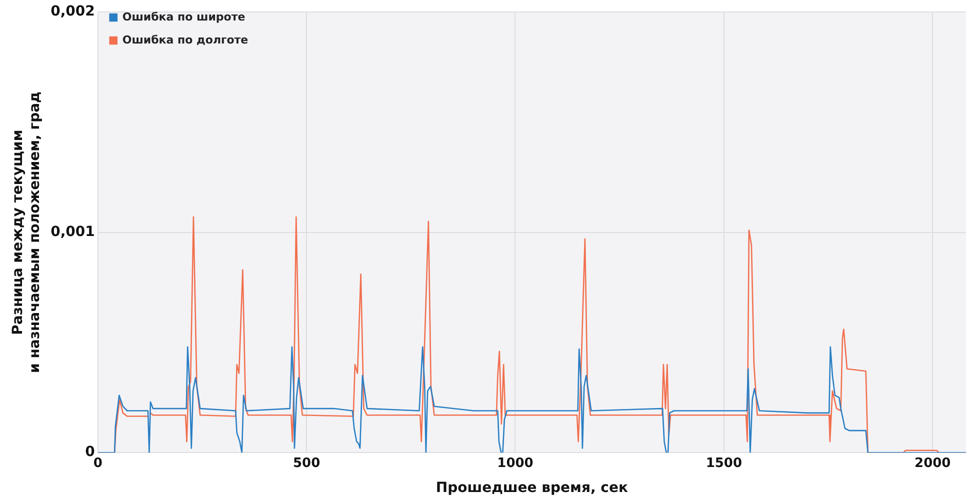 Image resolution: width=980 pixels, height=503 pixels. Describe the element at coordinates (26, 232) in the screenshot. I see `y-axis-title: Разница между текущим и назначаемым положением, град` at that location.